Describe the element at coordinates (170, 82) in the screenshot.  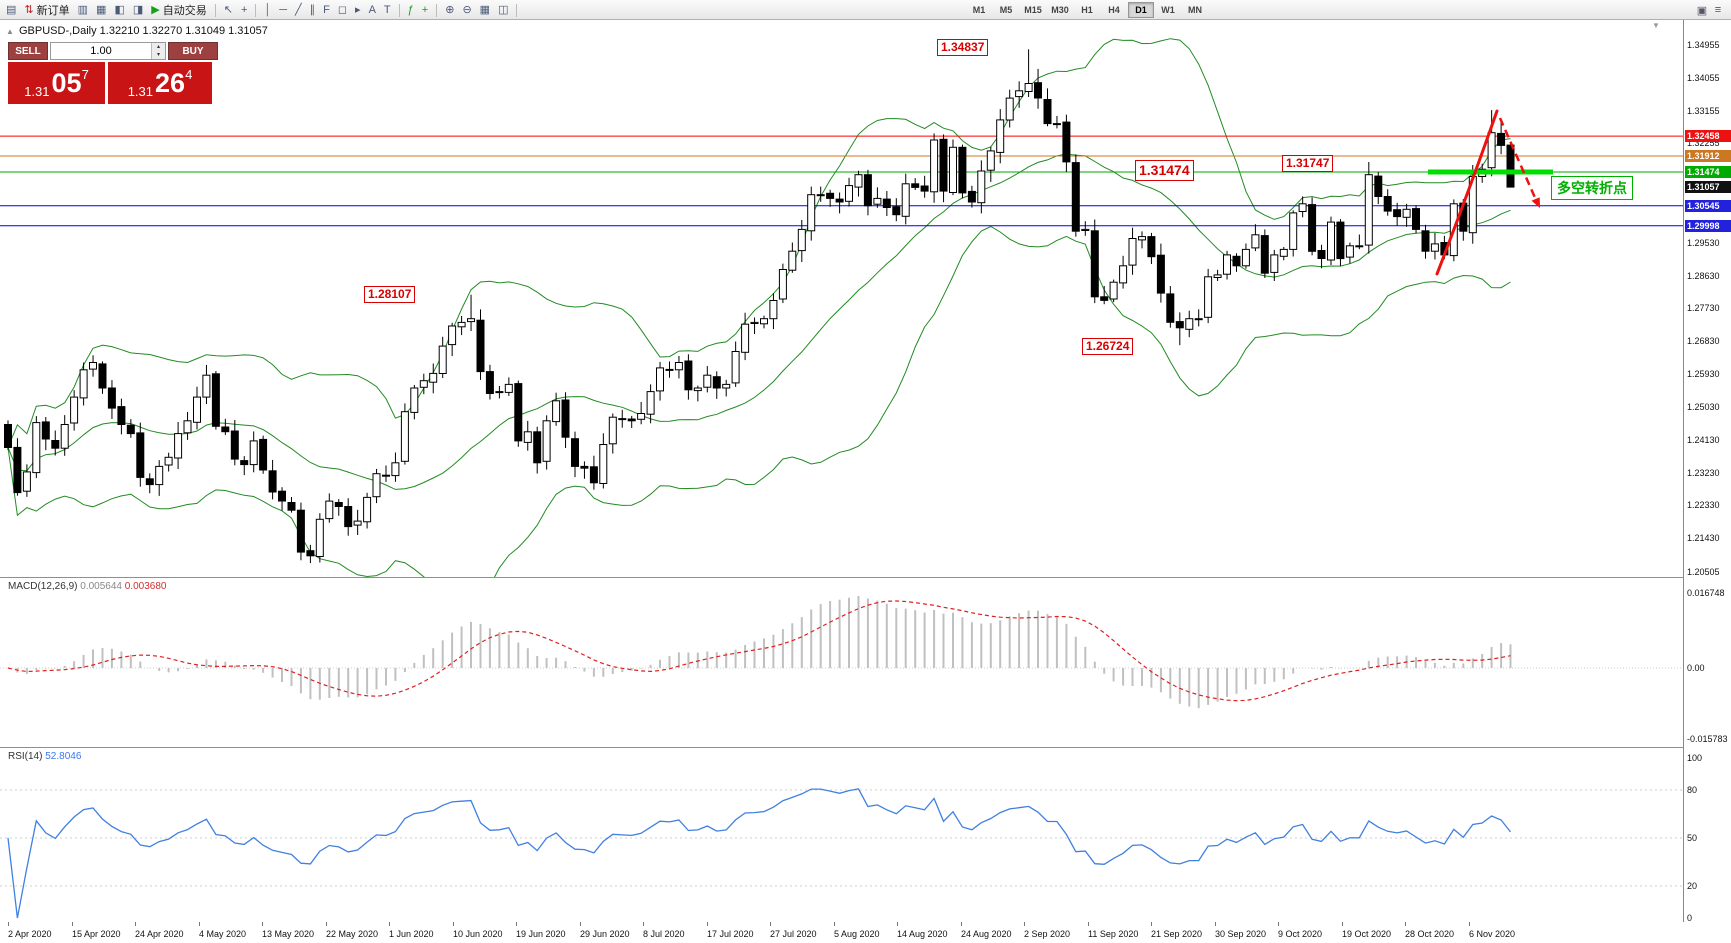
I see `buy-price-main: 26` at that location.